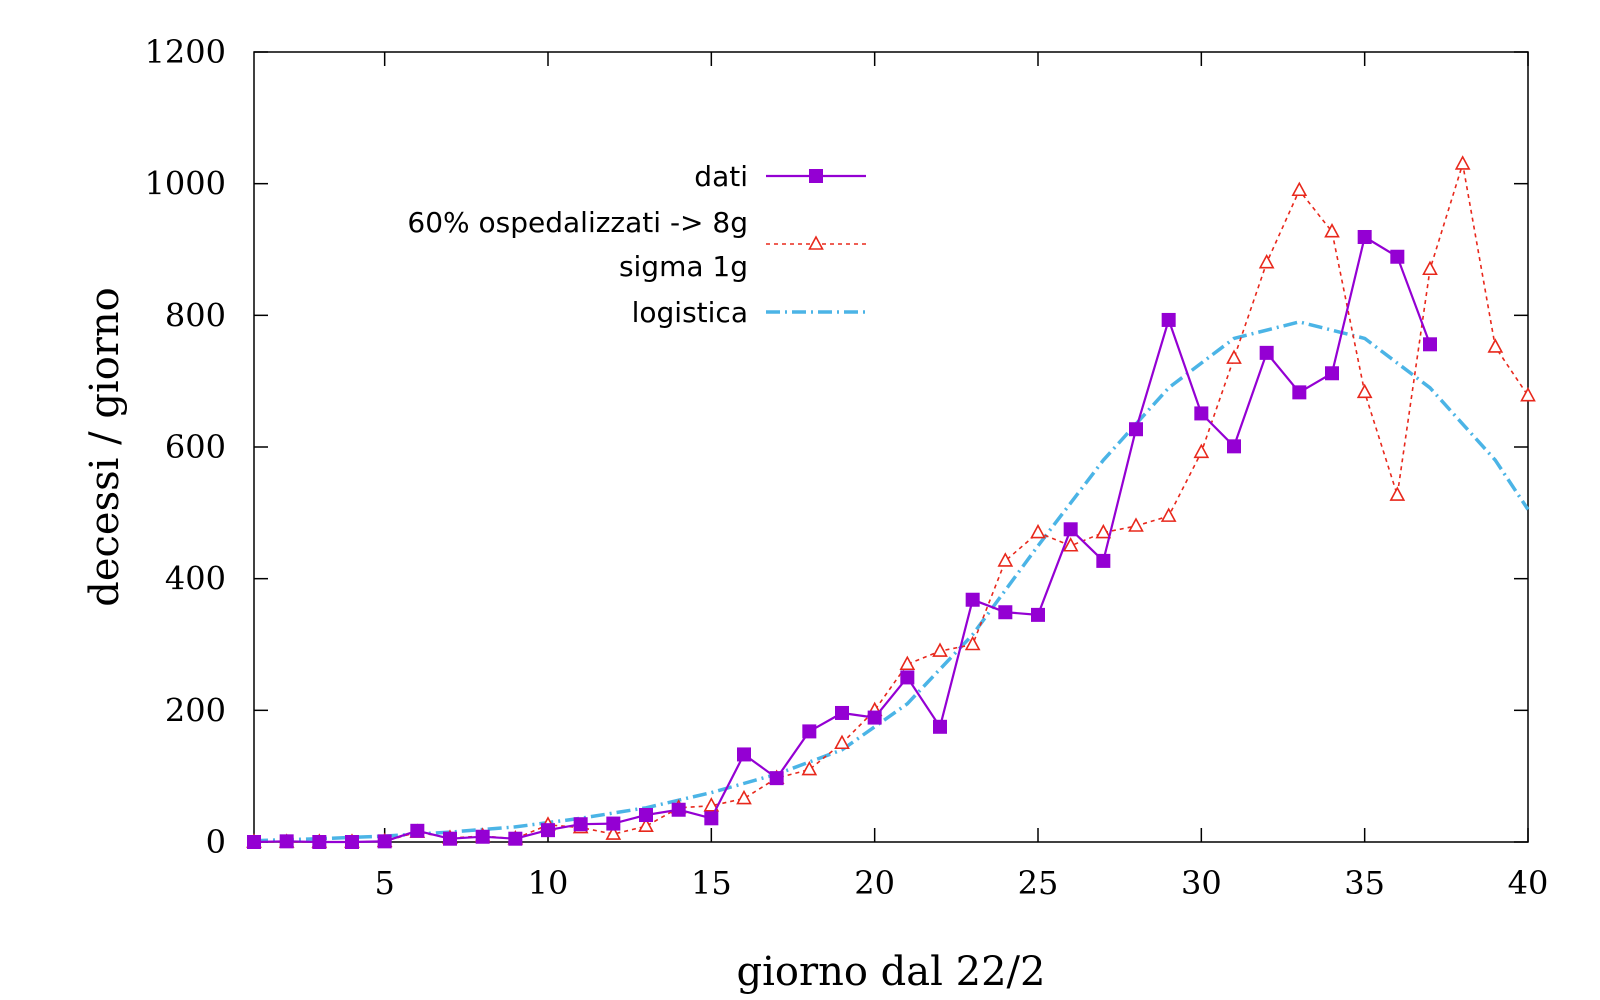  Describe the element at coordinates (1038, 883) in the screenshot. I see `x-tick-label: 25` at that location.